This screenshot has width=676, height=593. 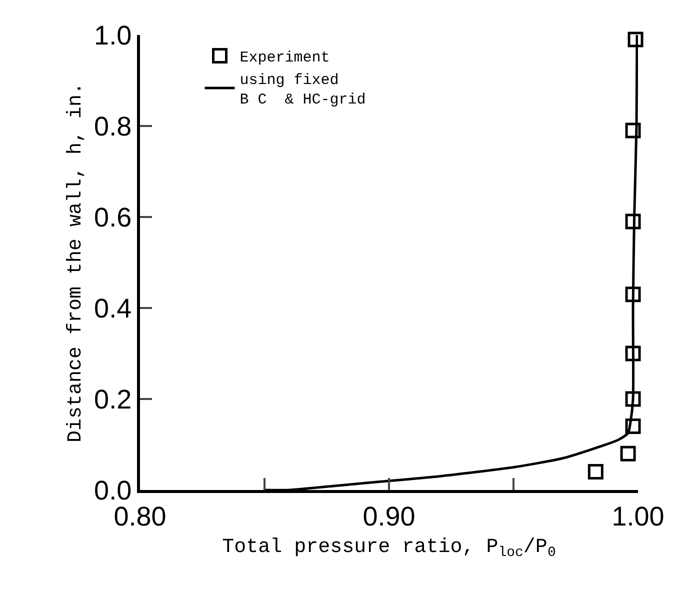 I want to click on y-tick-label: 0.8, so click(x=113, y=126).